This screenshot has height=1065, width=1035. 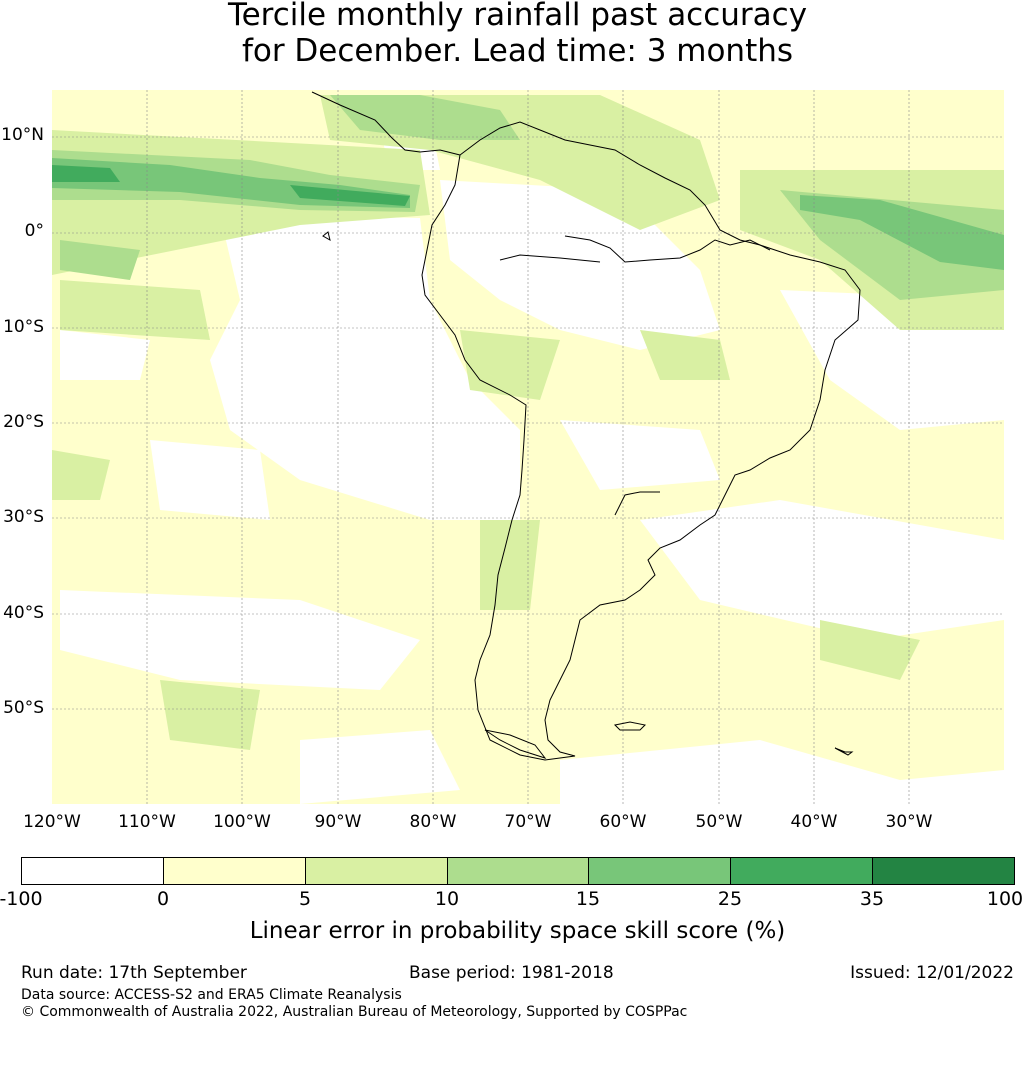 I want to click on mid-patch-atlantic, so click(x=892, y=245).